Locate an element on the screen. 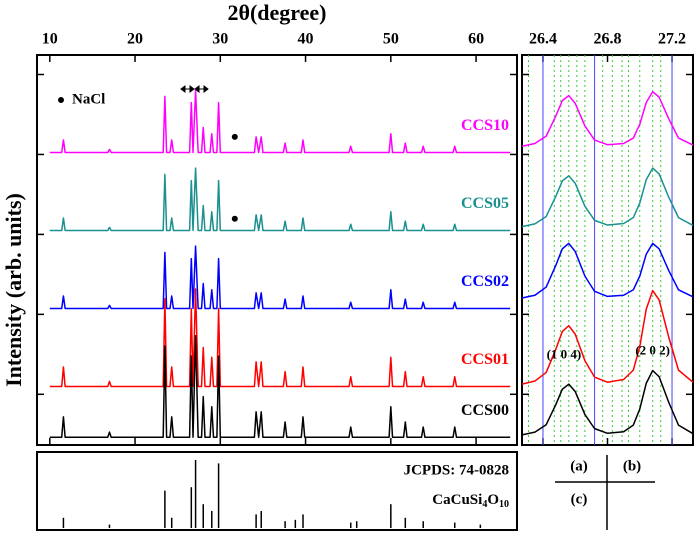  x-tick-label: 60 is located at coordinates (476, 39).